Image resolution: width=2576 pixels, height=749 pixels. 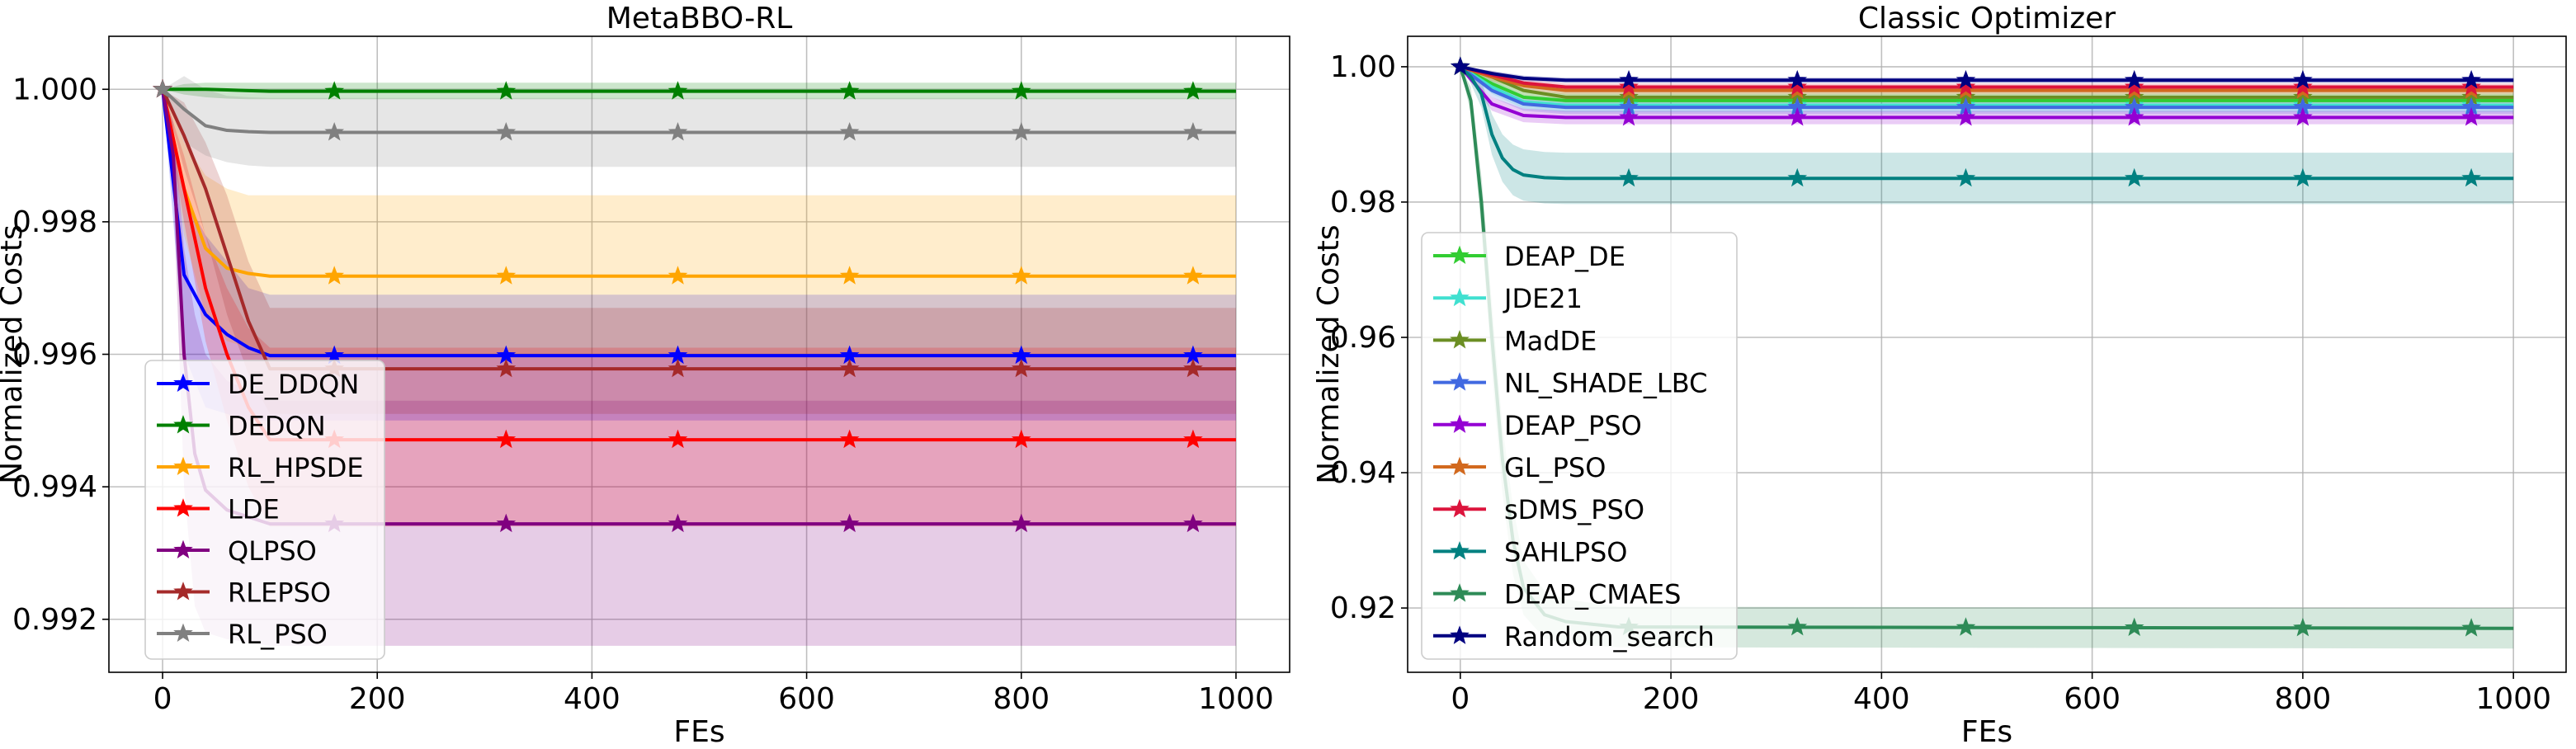 What do you see at coordinates (279, 593) in the screenshot?
I see `legend-label: RLEPSO` at bounding box center [279, 593].